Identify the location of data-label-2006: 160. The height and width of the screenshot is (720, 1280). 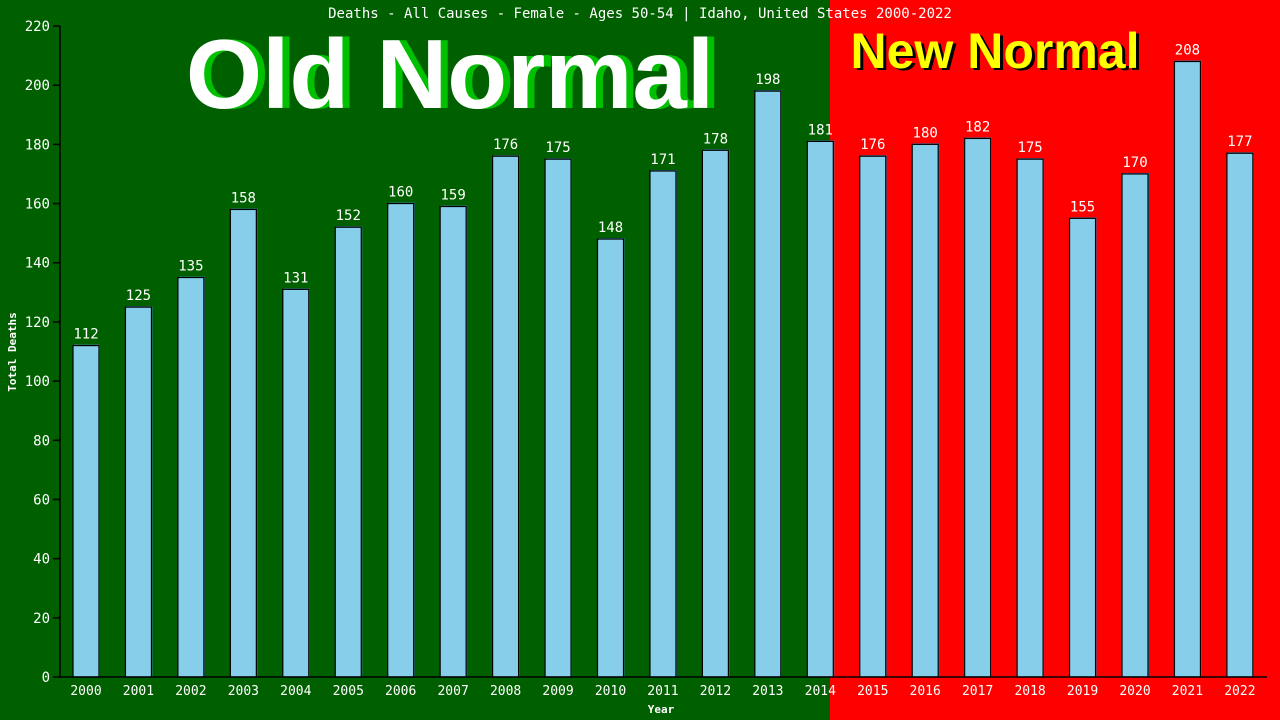
(400, 193).